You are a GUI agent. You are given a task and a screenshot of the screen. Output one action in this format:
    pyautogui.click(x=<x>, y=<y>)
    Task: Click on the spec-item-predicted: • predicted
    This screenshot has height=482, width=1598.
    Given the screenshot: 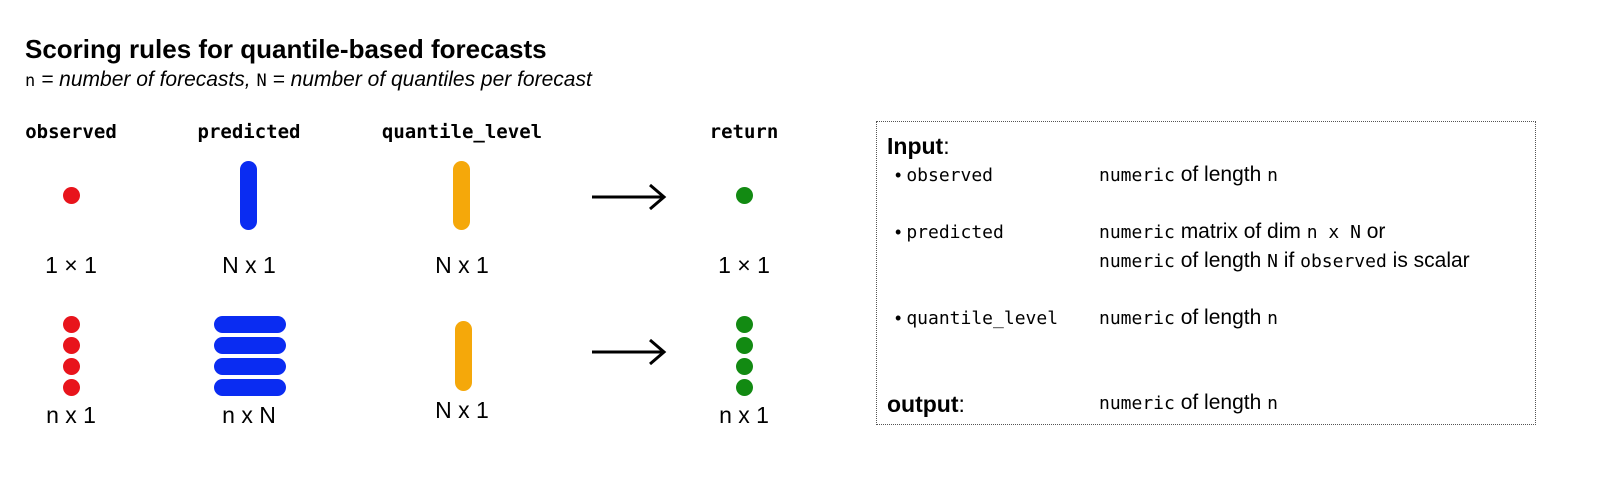 What is the action you would take?
    pyautogui.click(x=949, y=232)
    